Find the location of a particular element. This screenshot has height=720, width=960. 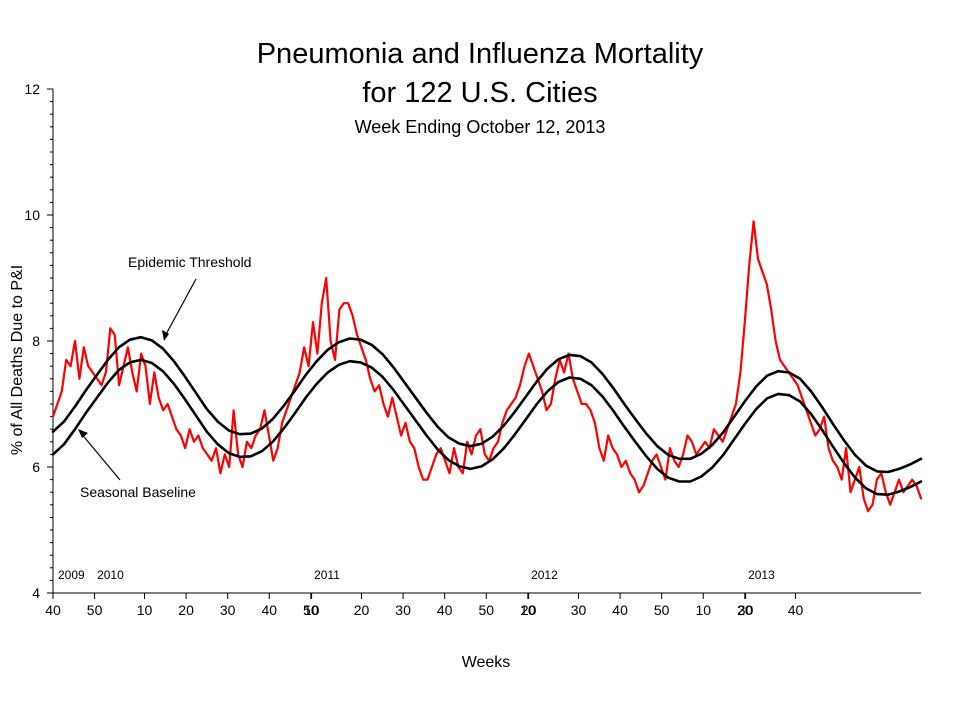

chart-subtitle: Week Ending October 12, 2013 is located at coordinates (480, 127).